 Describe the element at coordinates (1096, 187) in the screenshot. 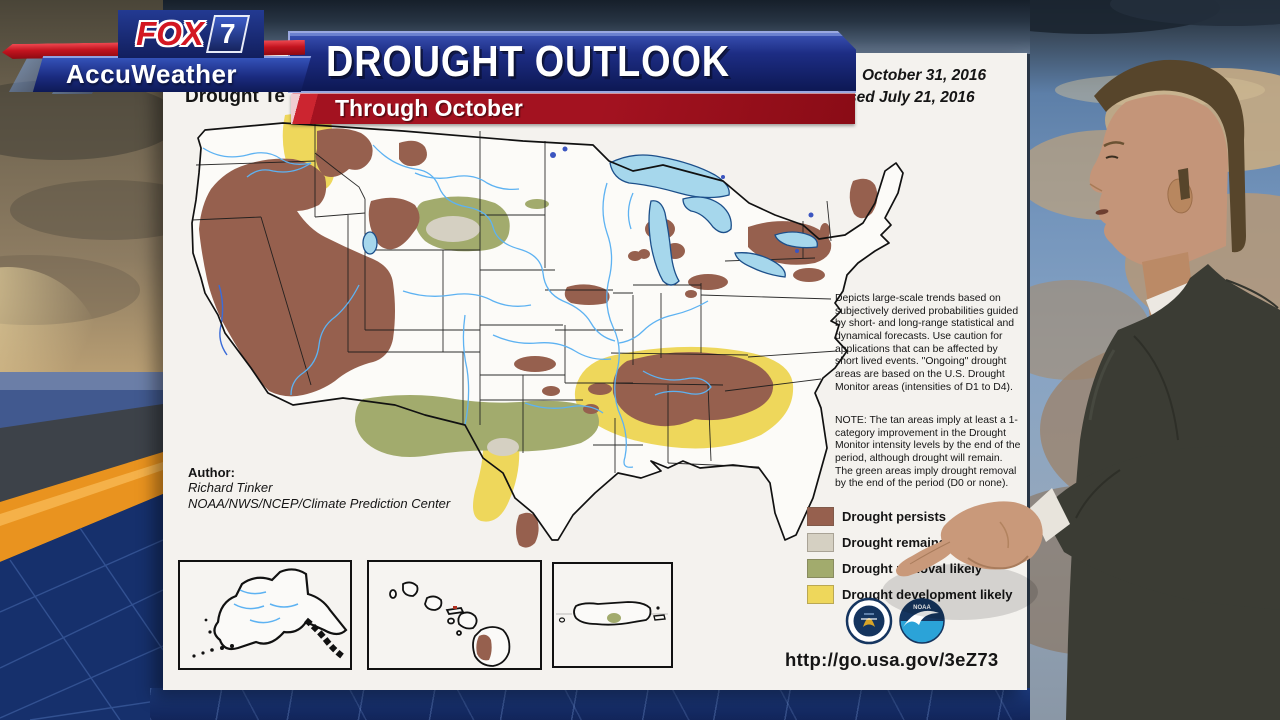

I see `weatherman-nose-shade` at that location.